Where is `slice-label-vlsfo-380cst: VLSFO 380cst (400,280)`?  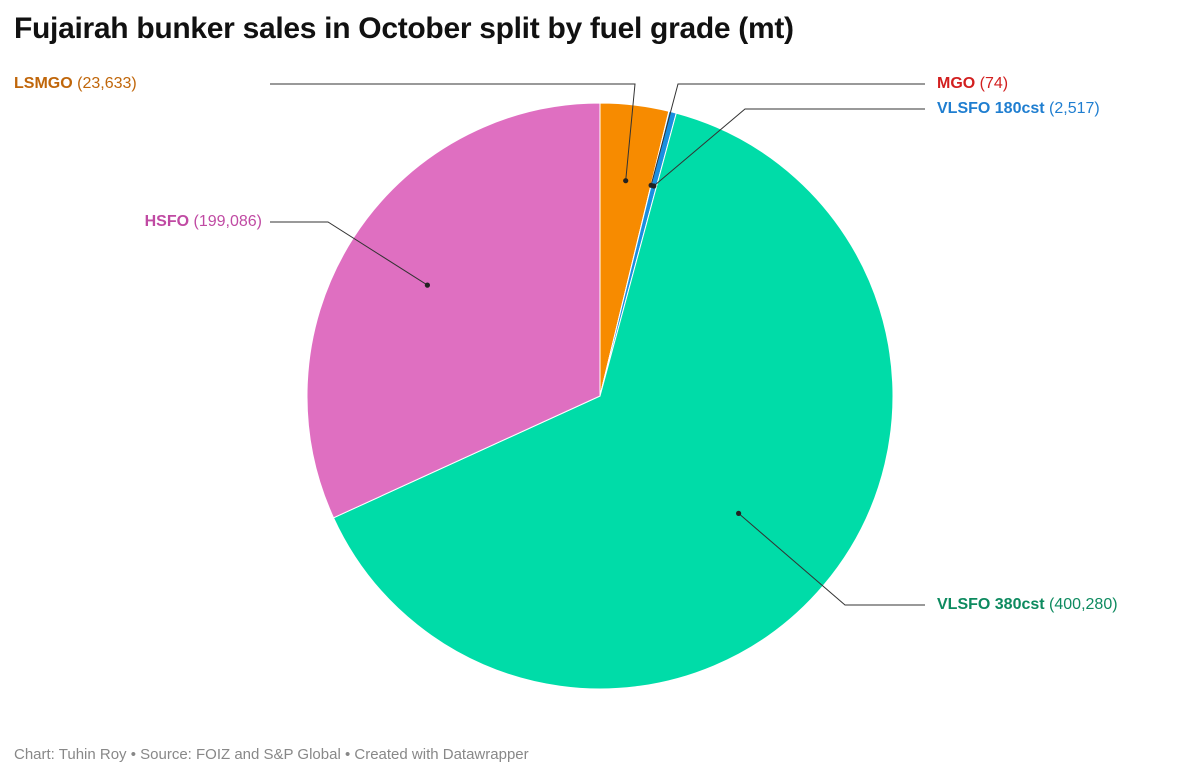 slice-label-vlsfo-380cst: VLSFO 380cst (400,280) is located at coordinates (1027, 604).